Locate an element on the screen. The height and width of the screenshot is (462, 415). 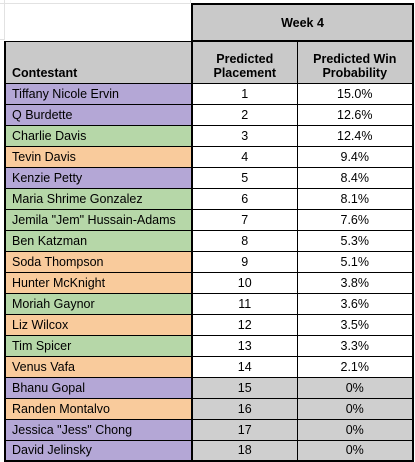
table-row: Kenzie Petty 5 8.4% is located at coordinates (209, 177).